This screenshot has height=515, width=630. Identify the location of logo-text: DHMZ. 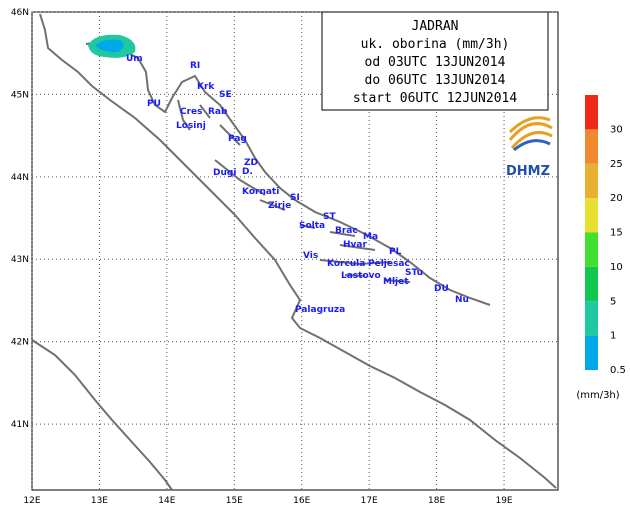
(528, 171).